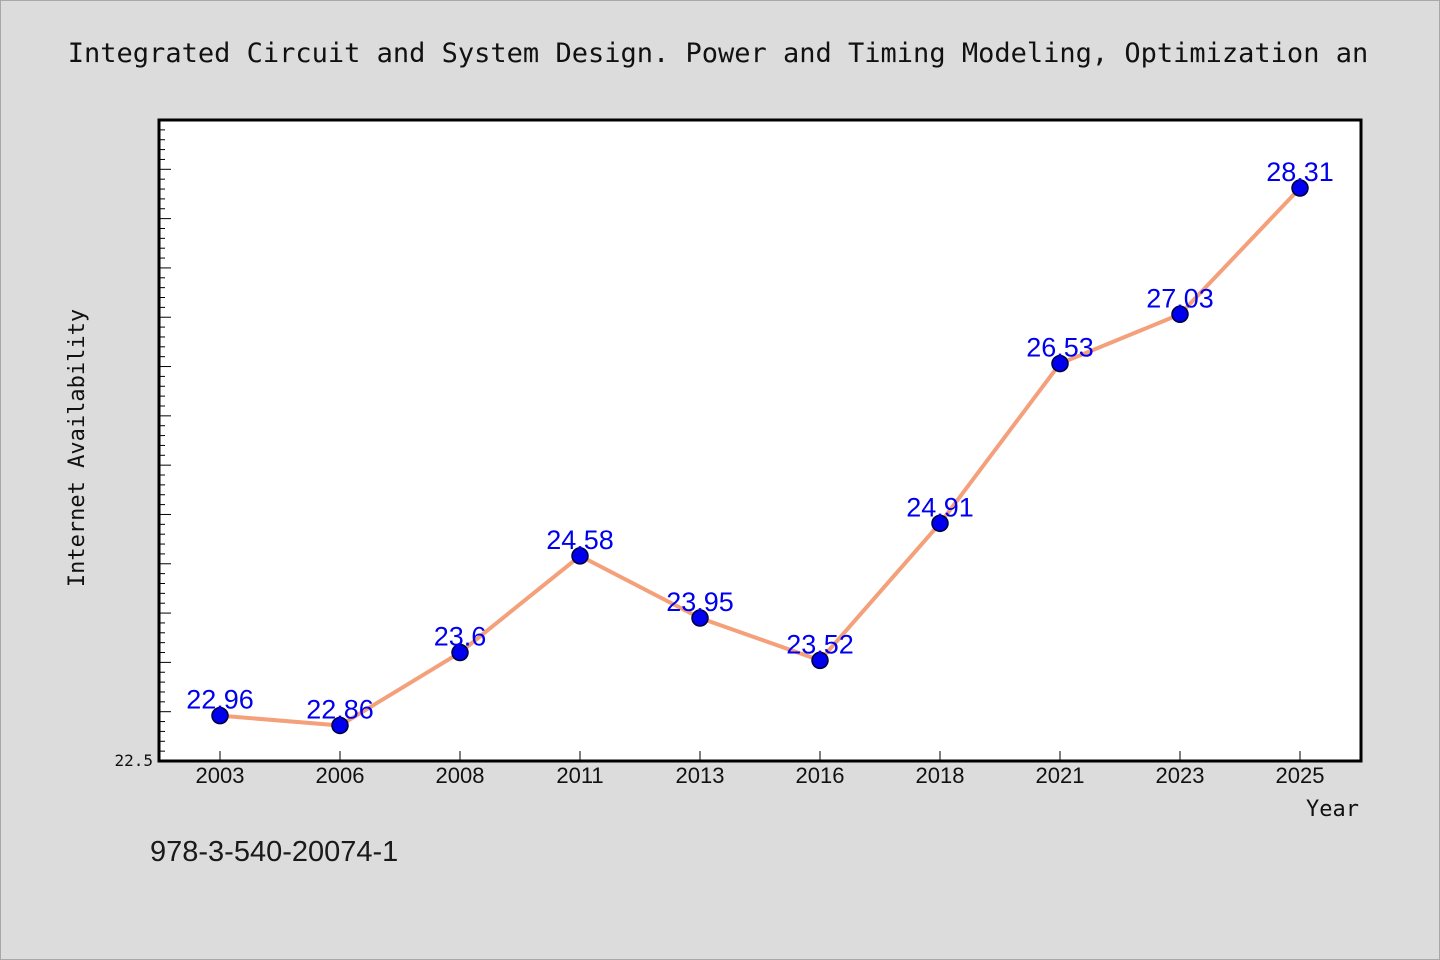  I want to click on data-label: 23.95, so click(700, 602).